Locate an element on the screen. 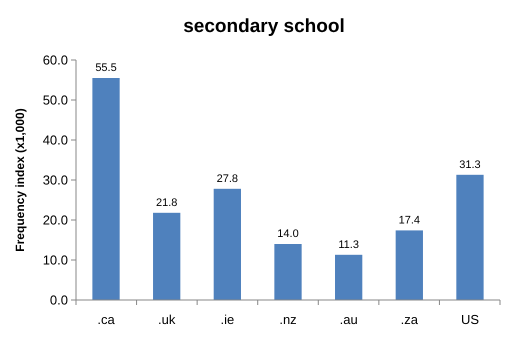 This screenshot has height=340, width=528. data-label: 27.8 is located at coordinates (227, 178).